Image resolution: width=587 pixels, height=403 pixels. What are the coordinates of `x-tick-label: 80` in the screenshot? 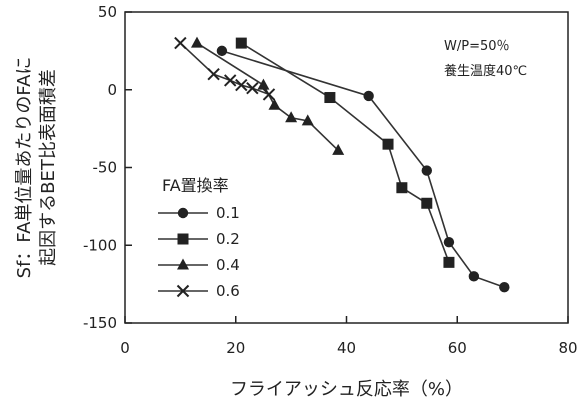 It's located at (567, 348).